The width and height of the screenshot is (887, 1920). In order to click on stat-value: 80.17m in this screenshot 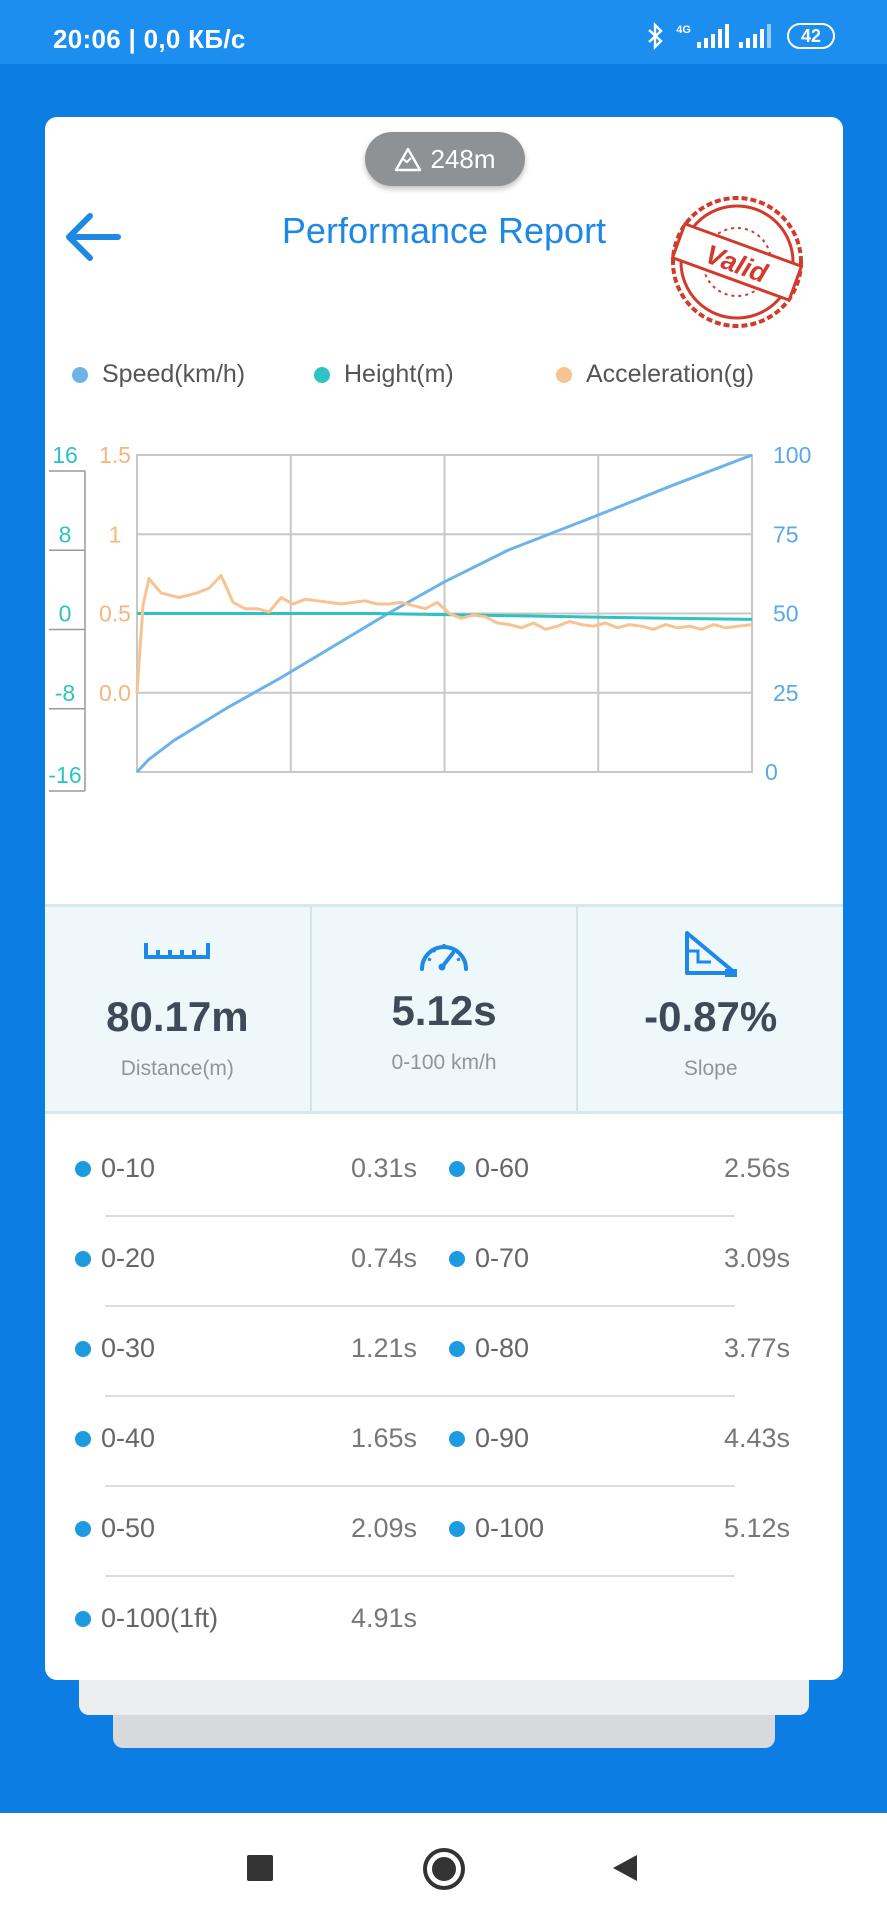, I will do `click(177, 1016)`.